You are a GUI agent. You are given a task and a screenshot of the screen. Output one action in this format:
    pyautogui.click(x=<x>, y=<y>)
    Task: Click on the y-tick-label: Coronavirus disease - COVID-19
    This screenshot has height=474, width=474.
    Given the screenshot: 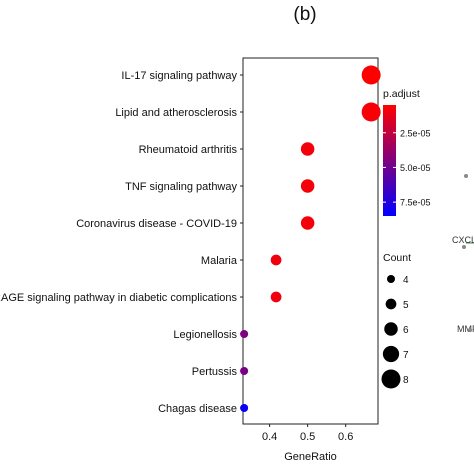 What is the action you would take?
    pyautogui.click(x=156, y=224)
    